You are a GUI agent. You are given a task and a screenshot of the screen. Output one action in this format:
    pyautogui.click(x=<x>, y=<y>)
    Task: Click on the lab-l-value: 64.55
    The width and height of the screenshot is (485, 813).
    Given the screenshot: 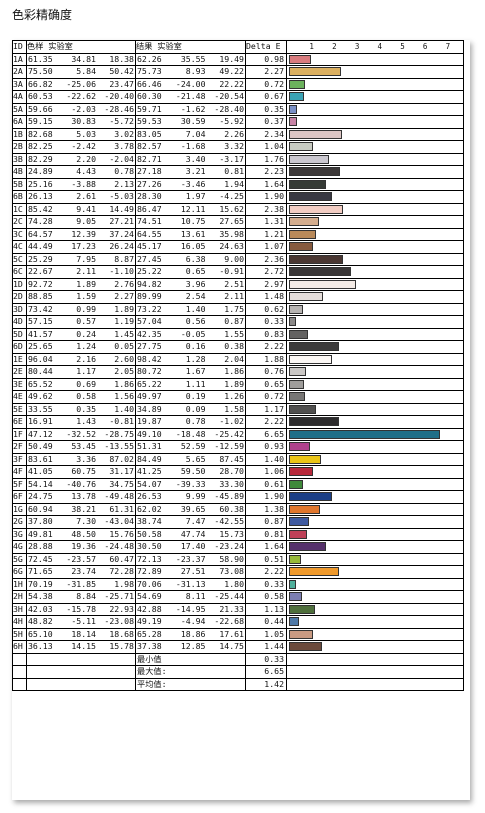 What is the action you would take?
    pyautogui.click(x=149, y=233)
    